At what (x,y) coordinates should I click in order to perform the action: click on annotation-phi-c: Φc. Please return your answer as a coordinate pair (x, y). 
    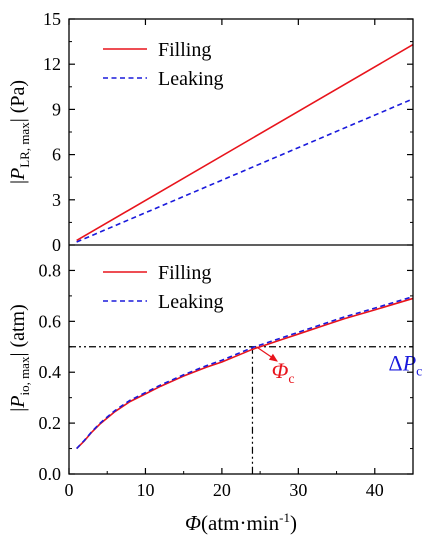
    Looking at the image, I should click on (283, 372).